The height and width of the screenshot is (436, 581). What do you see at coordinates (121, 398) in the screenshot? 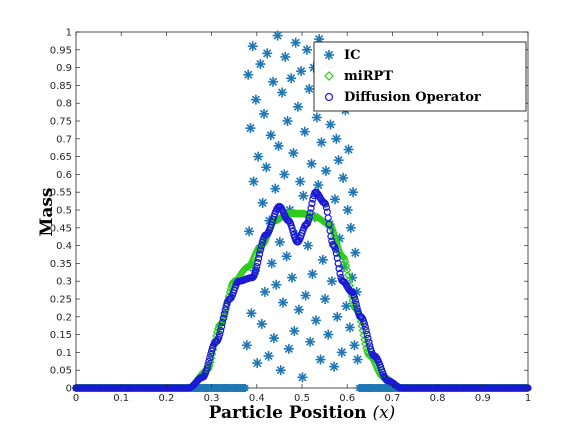
I see `x-tick-label: 0.1` at bounding box center [121, 398].